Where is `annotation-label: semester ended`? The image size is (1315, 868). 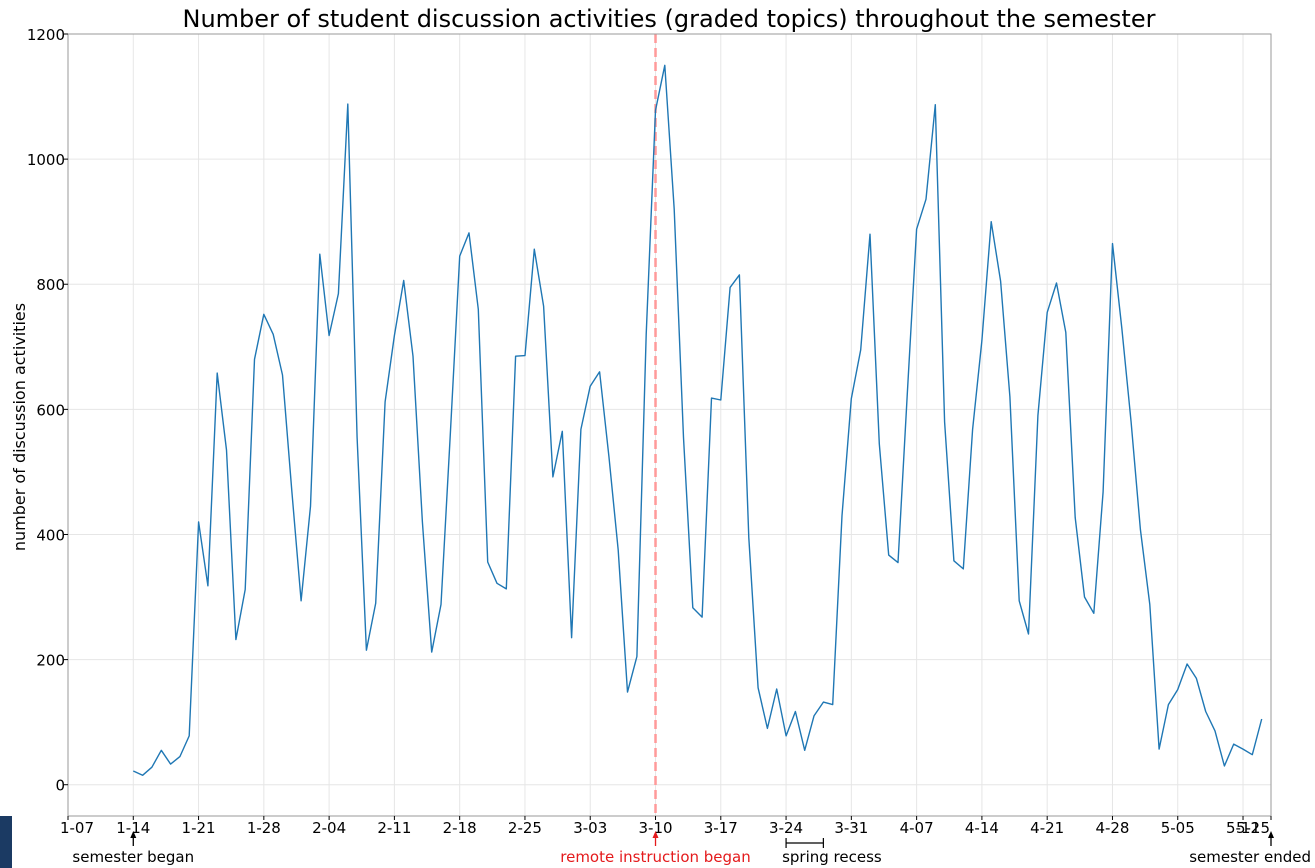
annotation-label: semester ended is located at coordinates (1250, 857).